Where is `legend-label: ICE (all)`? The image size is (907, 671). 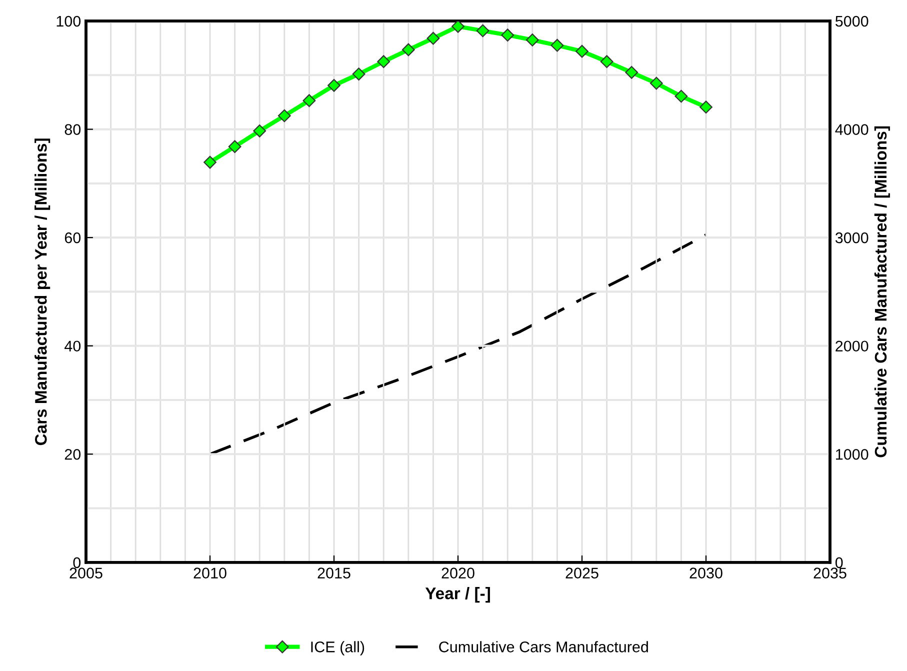
legend-label: ICE (all) is located at coordinates (337, 648).